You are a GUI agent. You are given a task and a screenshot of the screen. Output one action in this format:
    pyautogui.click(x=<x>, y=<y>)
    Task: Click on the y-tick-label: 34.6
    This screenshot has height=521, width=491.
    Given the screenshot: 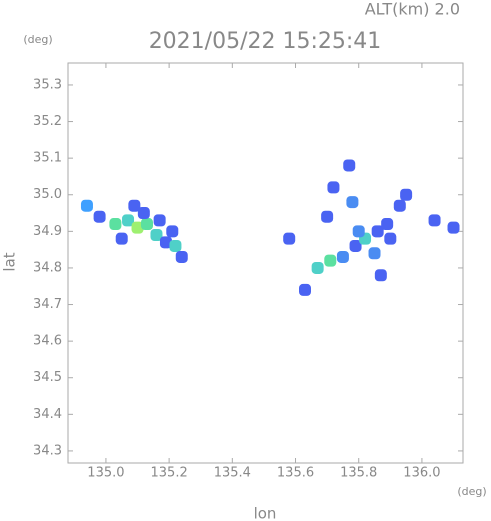 What is the action you would take?
    pyautogui.click(x=47, y=341)
    